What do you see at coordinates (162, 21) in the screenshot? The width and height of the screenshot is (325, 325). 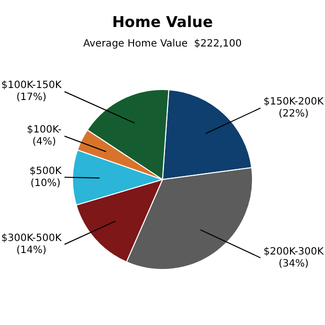 I see `chart-title: Home Value` at bounding box center [162, 21].